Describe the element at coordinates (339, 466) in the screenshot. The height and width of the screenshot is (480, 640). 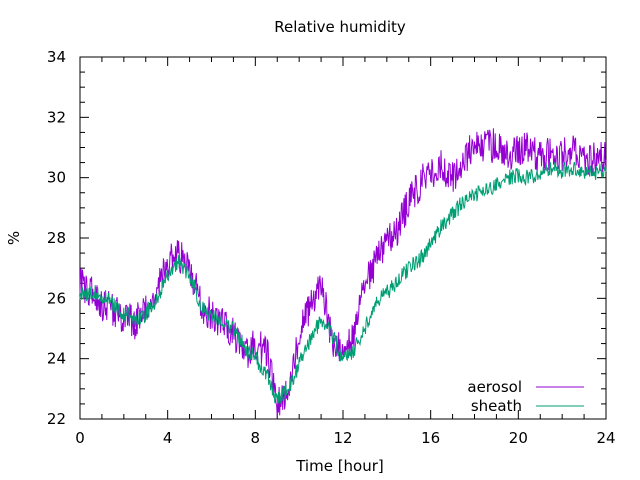
I see `x-axis-title: Time [hour]` at that location.